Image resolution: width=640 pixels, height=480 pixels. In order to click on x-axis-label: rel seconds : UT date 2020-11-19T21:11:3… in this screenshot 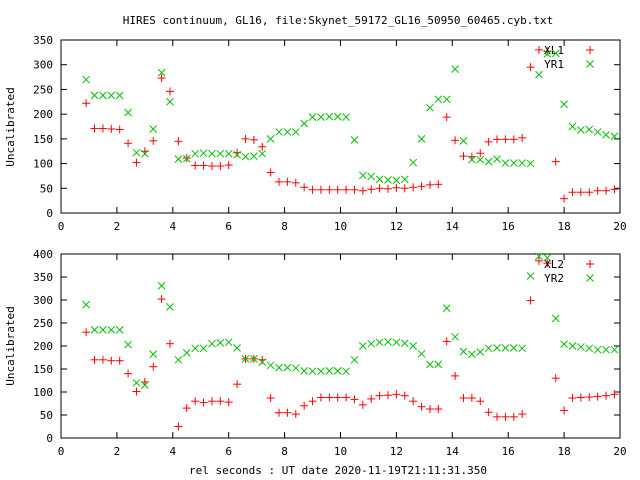, I will do `click(338, 470)`.